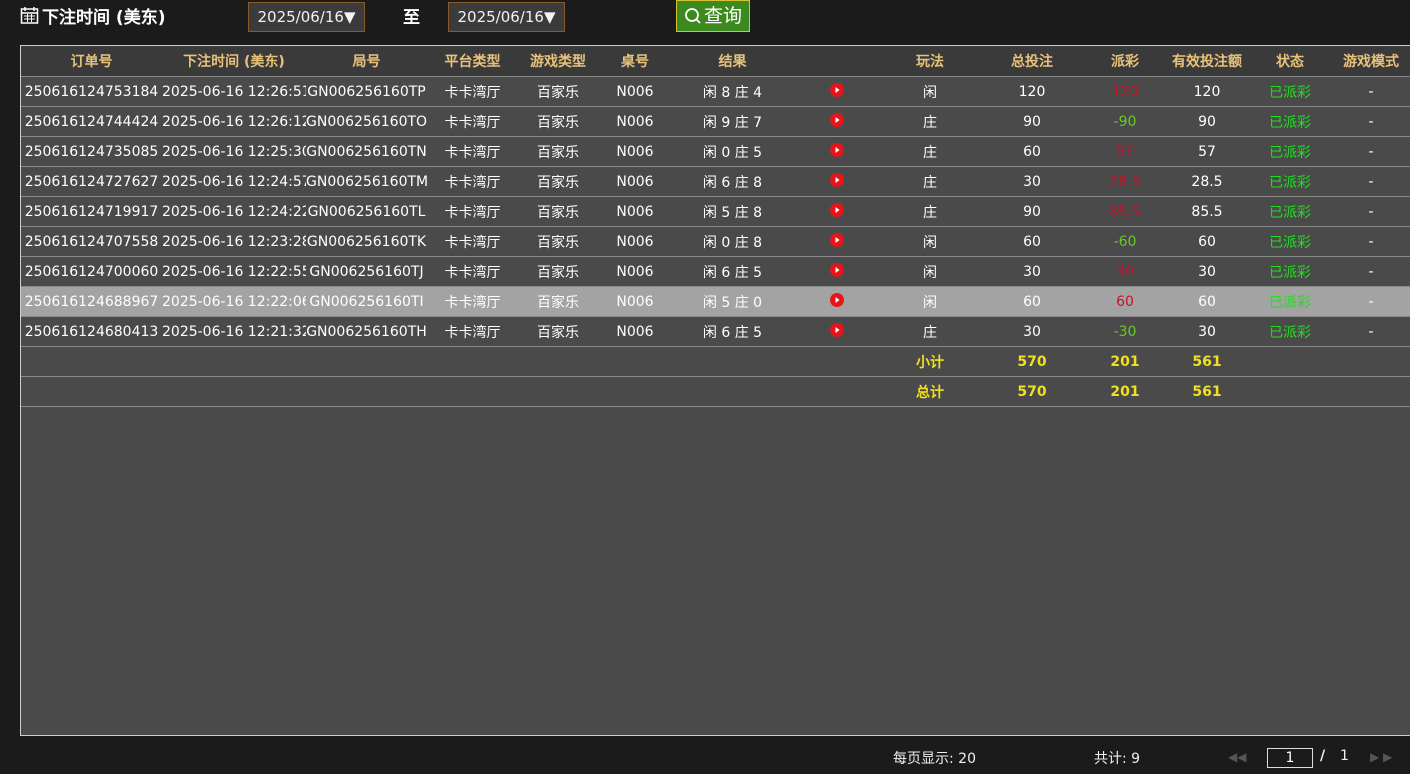 The height and width of the screenshot is (774, 1410). What do you see at coordinates (967, 759) in the screenshot?
I see `page-size-value: 20` at bounding box center [967, 759].